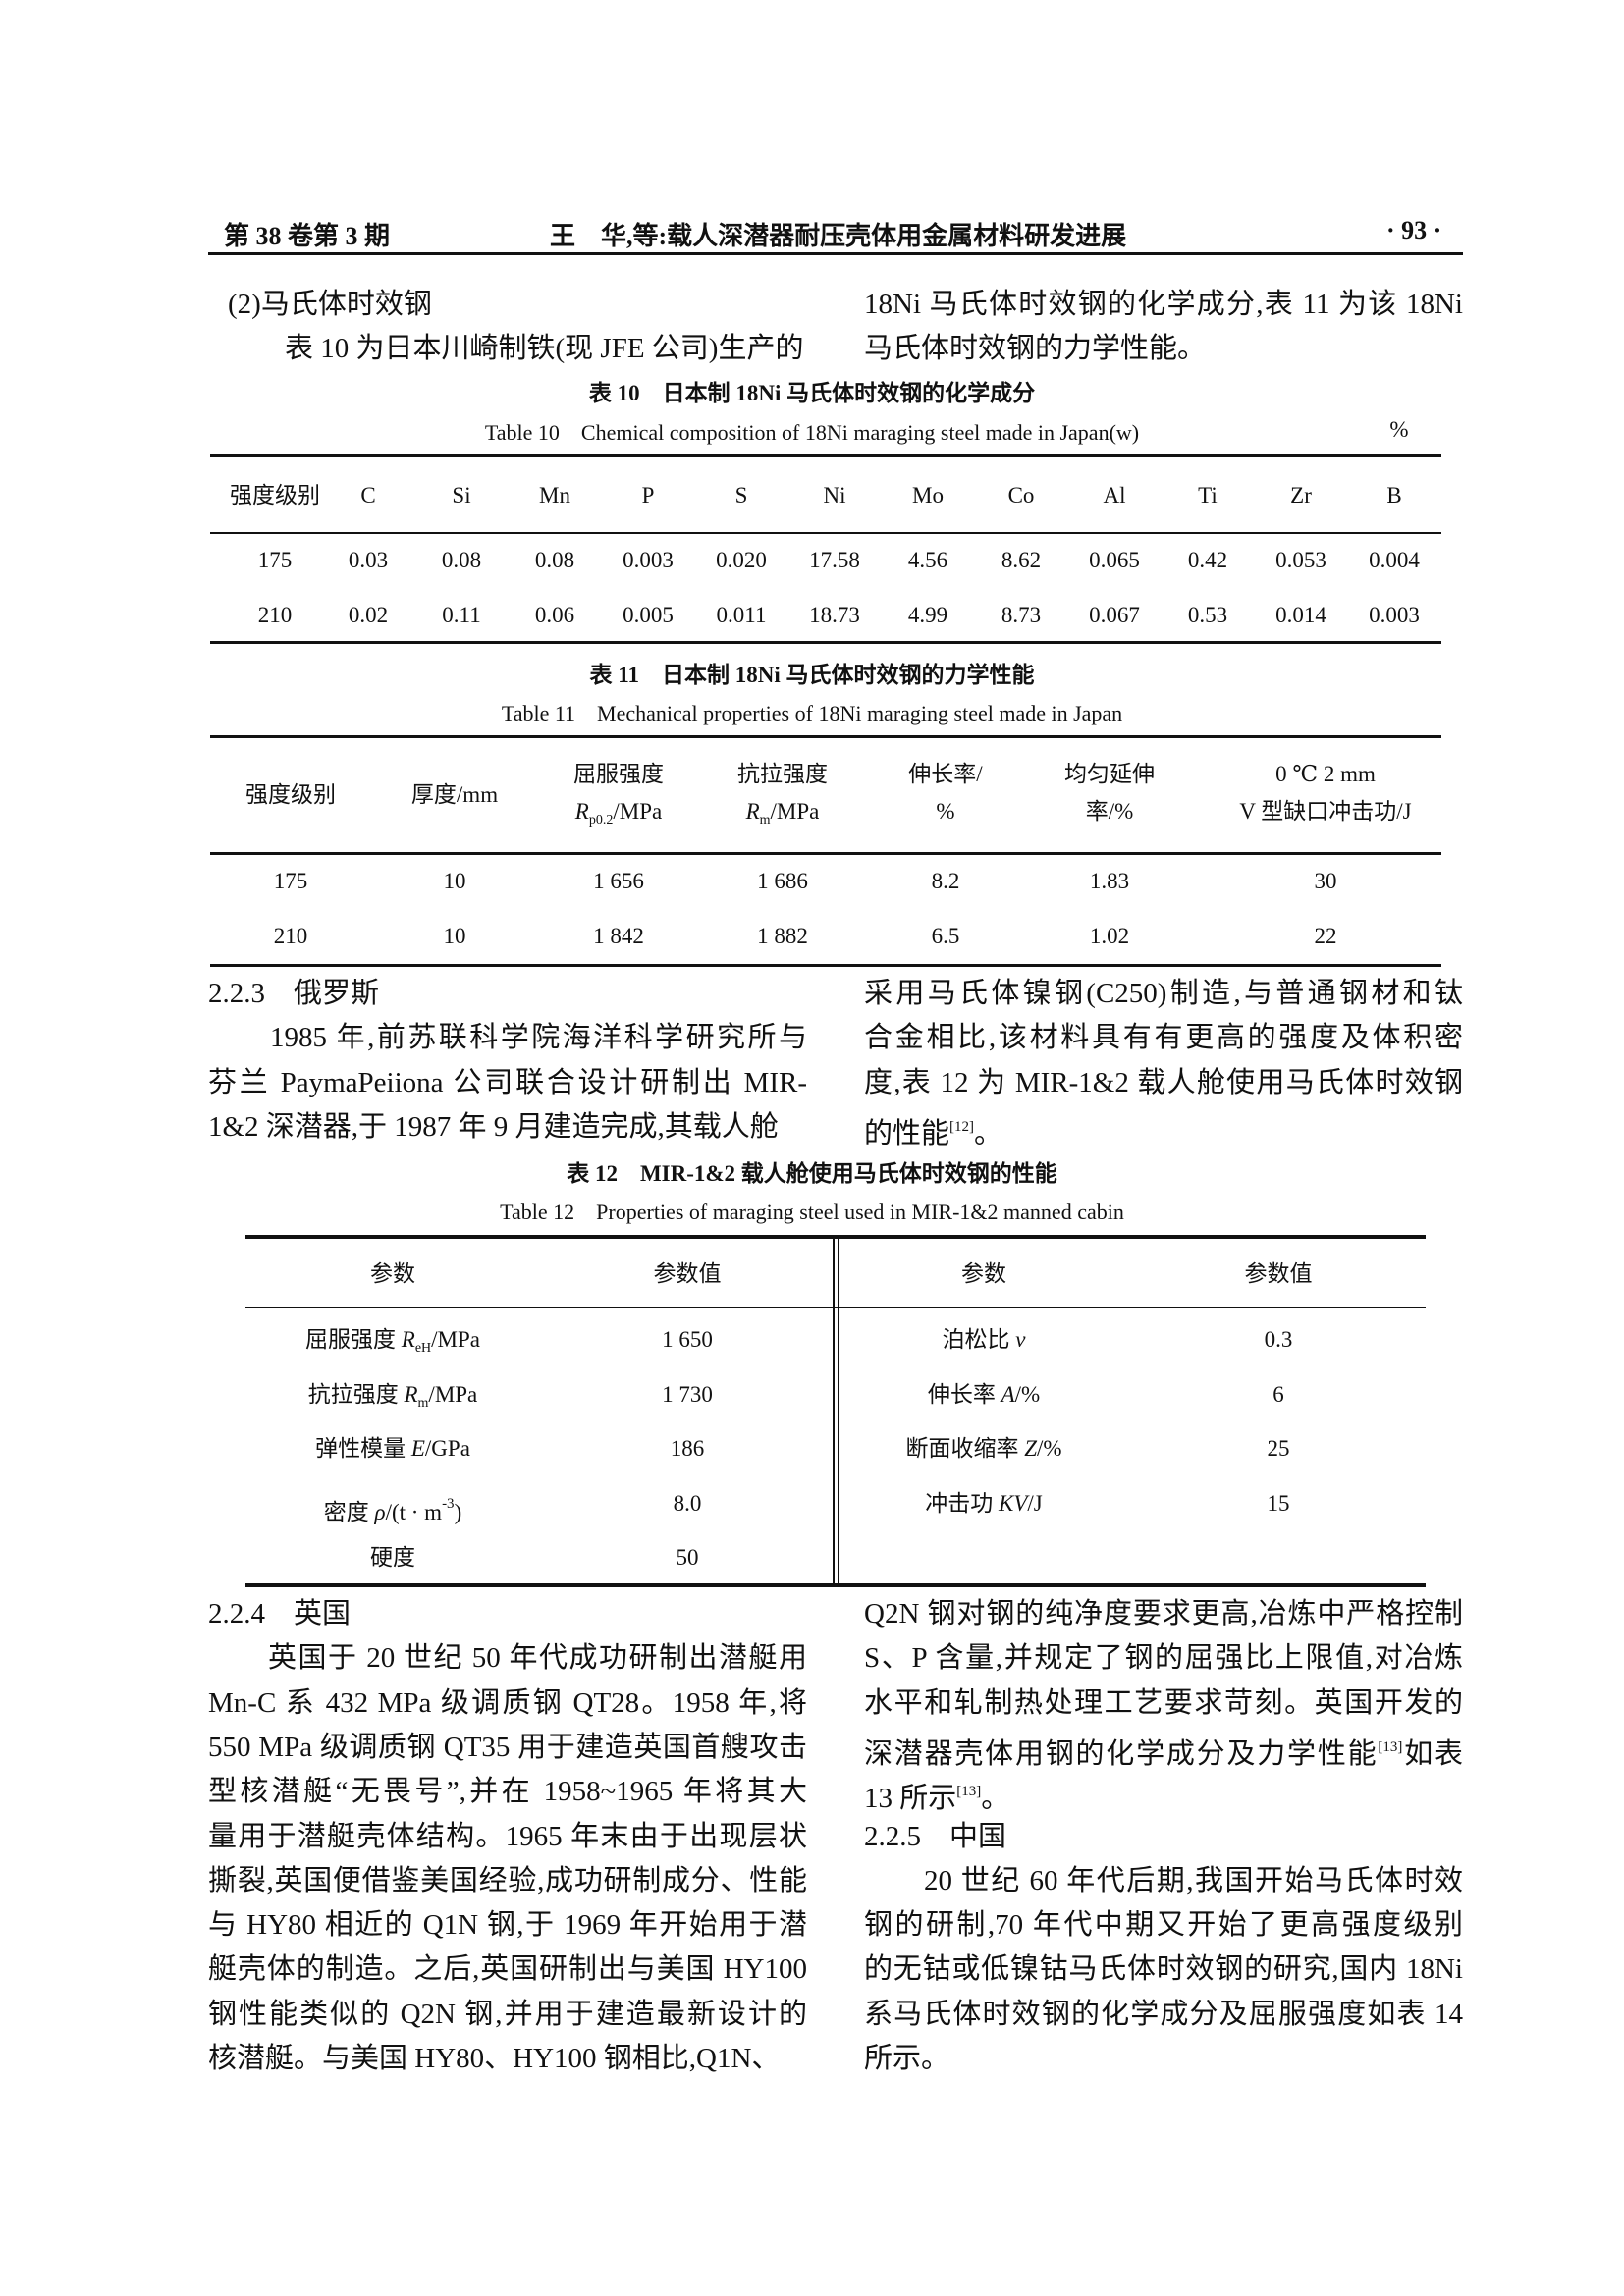  I want to click on text-segment: 。, so click(988, 1133).